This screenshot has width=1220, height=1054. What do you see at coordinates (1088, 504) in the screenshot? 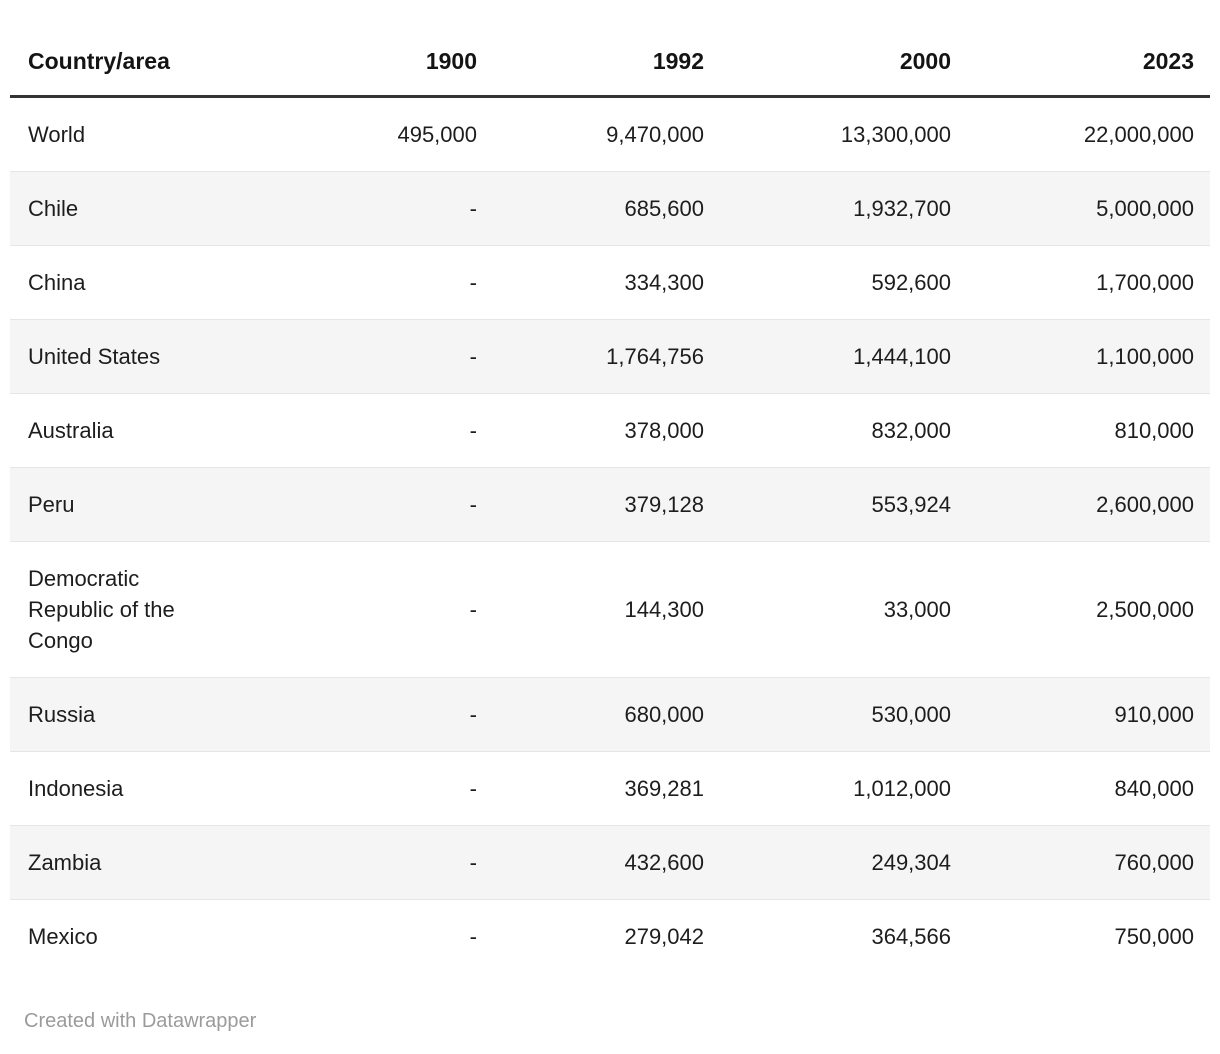
I see `value-cell: 2,600,000` at bounding box center [1088, 504].